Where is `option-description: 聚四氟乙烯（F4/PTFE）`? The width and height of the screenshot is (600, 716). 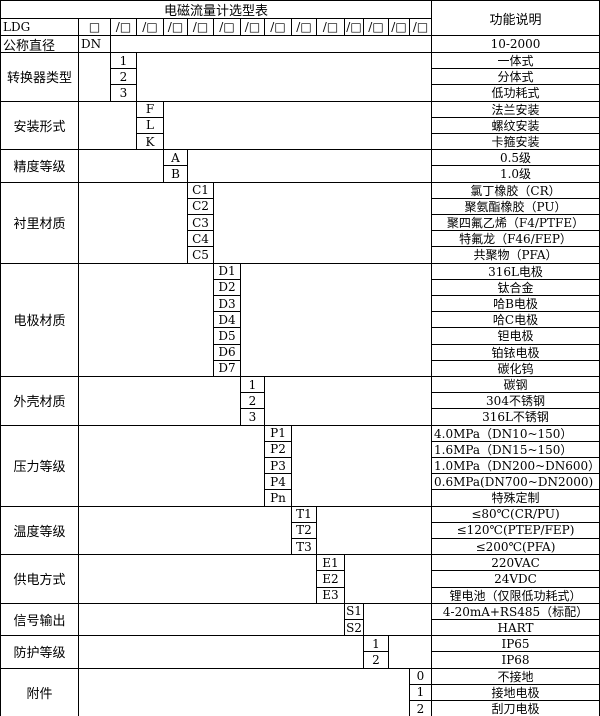
option-description: 聚四氟乙烯（F4/PTFE） is located at coordinates (515, 223).